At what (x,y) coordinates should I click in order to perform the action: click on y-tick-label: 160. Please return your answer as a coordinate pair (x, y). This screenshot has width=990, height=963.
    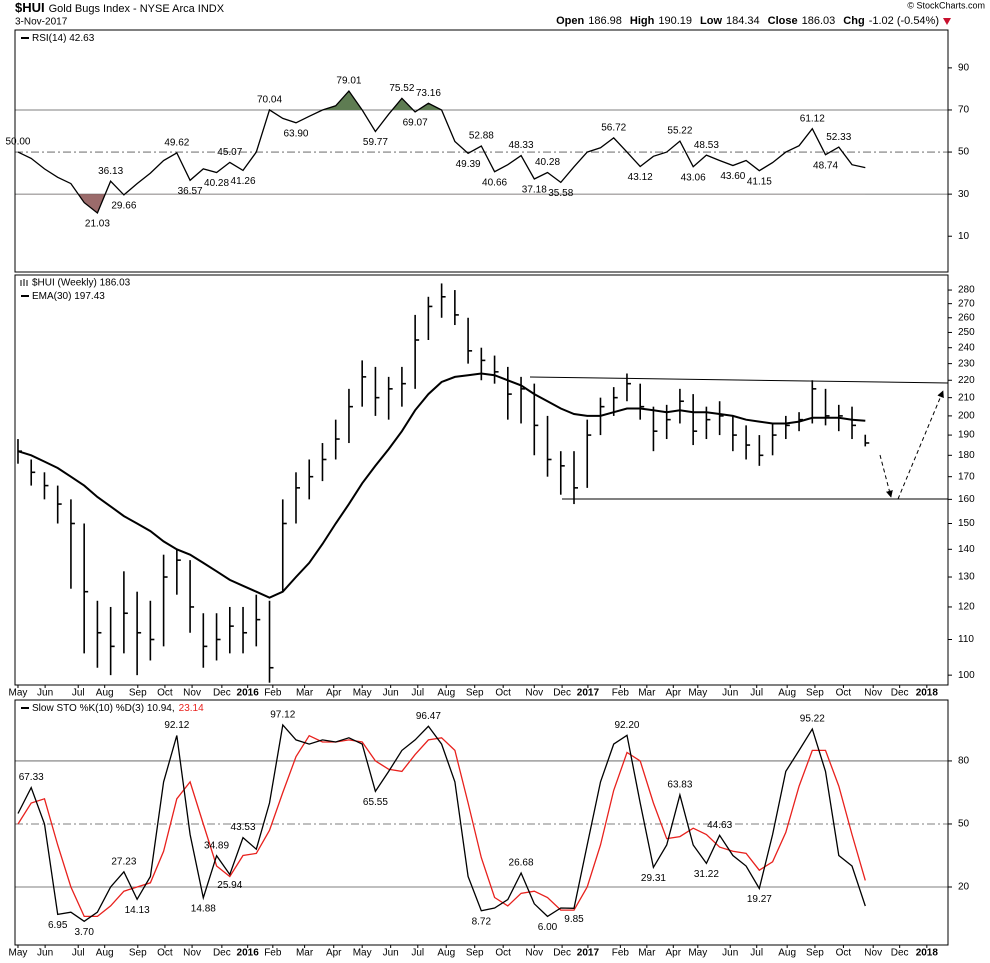
    Looking at the image, I should click on (966, 499).